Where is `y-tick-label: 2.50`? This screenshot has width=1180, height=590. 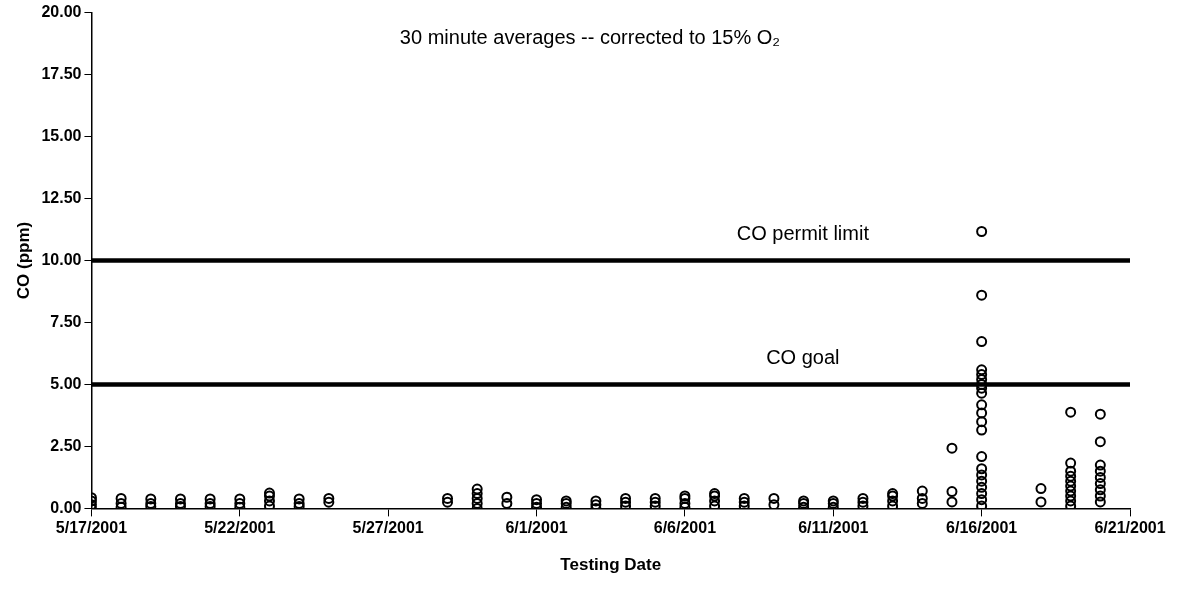
y-tick-label: 2.50 is located at coordinates (66, 445).